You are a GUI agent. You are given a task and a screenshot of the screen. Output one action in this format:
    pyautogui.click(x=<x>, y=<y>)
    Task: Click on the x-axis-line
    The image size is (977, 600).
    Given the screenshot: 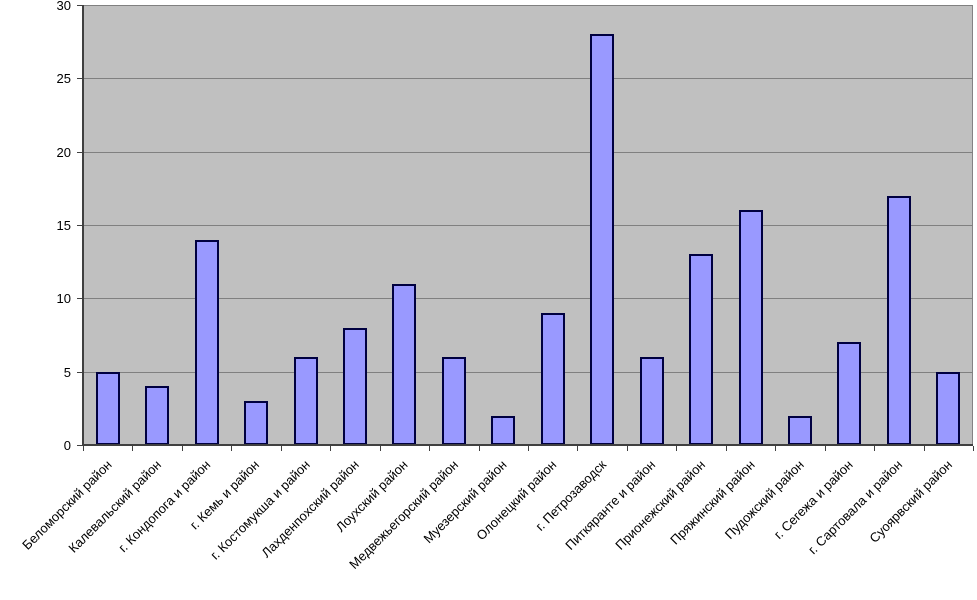 What is the action you would take?
    pyautogui.click(x=527, y=445)
    